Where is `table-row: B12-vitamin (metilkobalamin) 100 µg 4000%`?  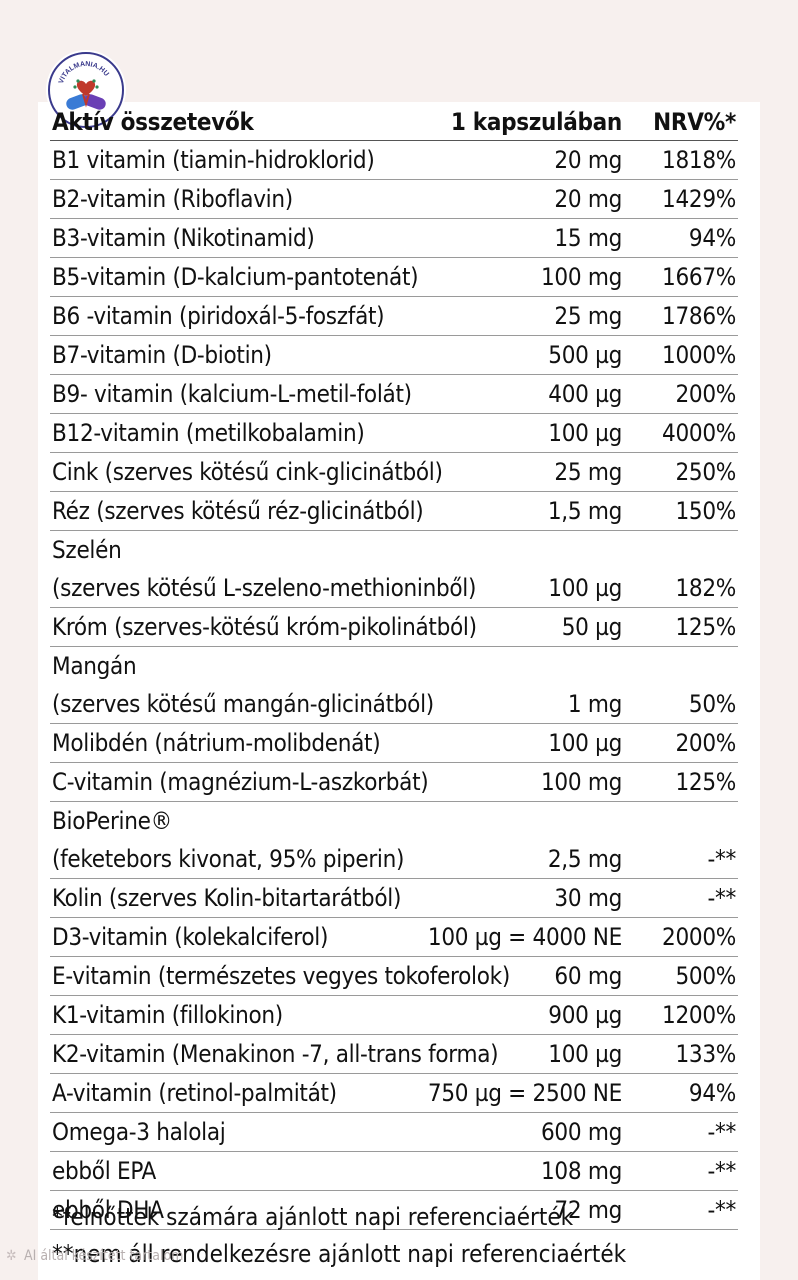
table-row: B12-vitamin (metilkobalamin) 100 µg 4000% is located at coordinates (394, 433).